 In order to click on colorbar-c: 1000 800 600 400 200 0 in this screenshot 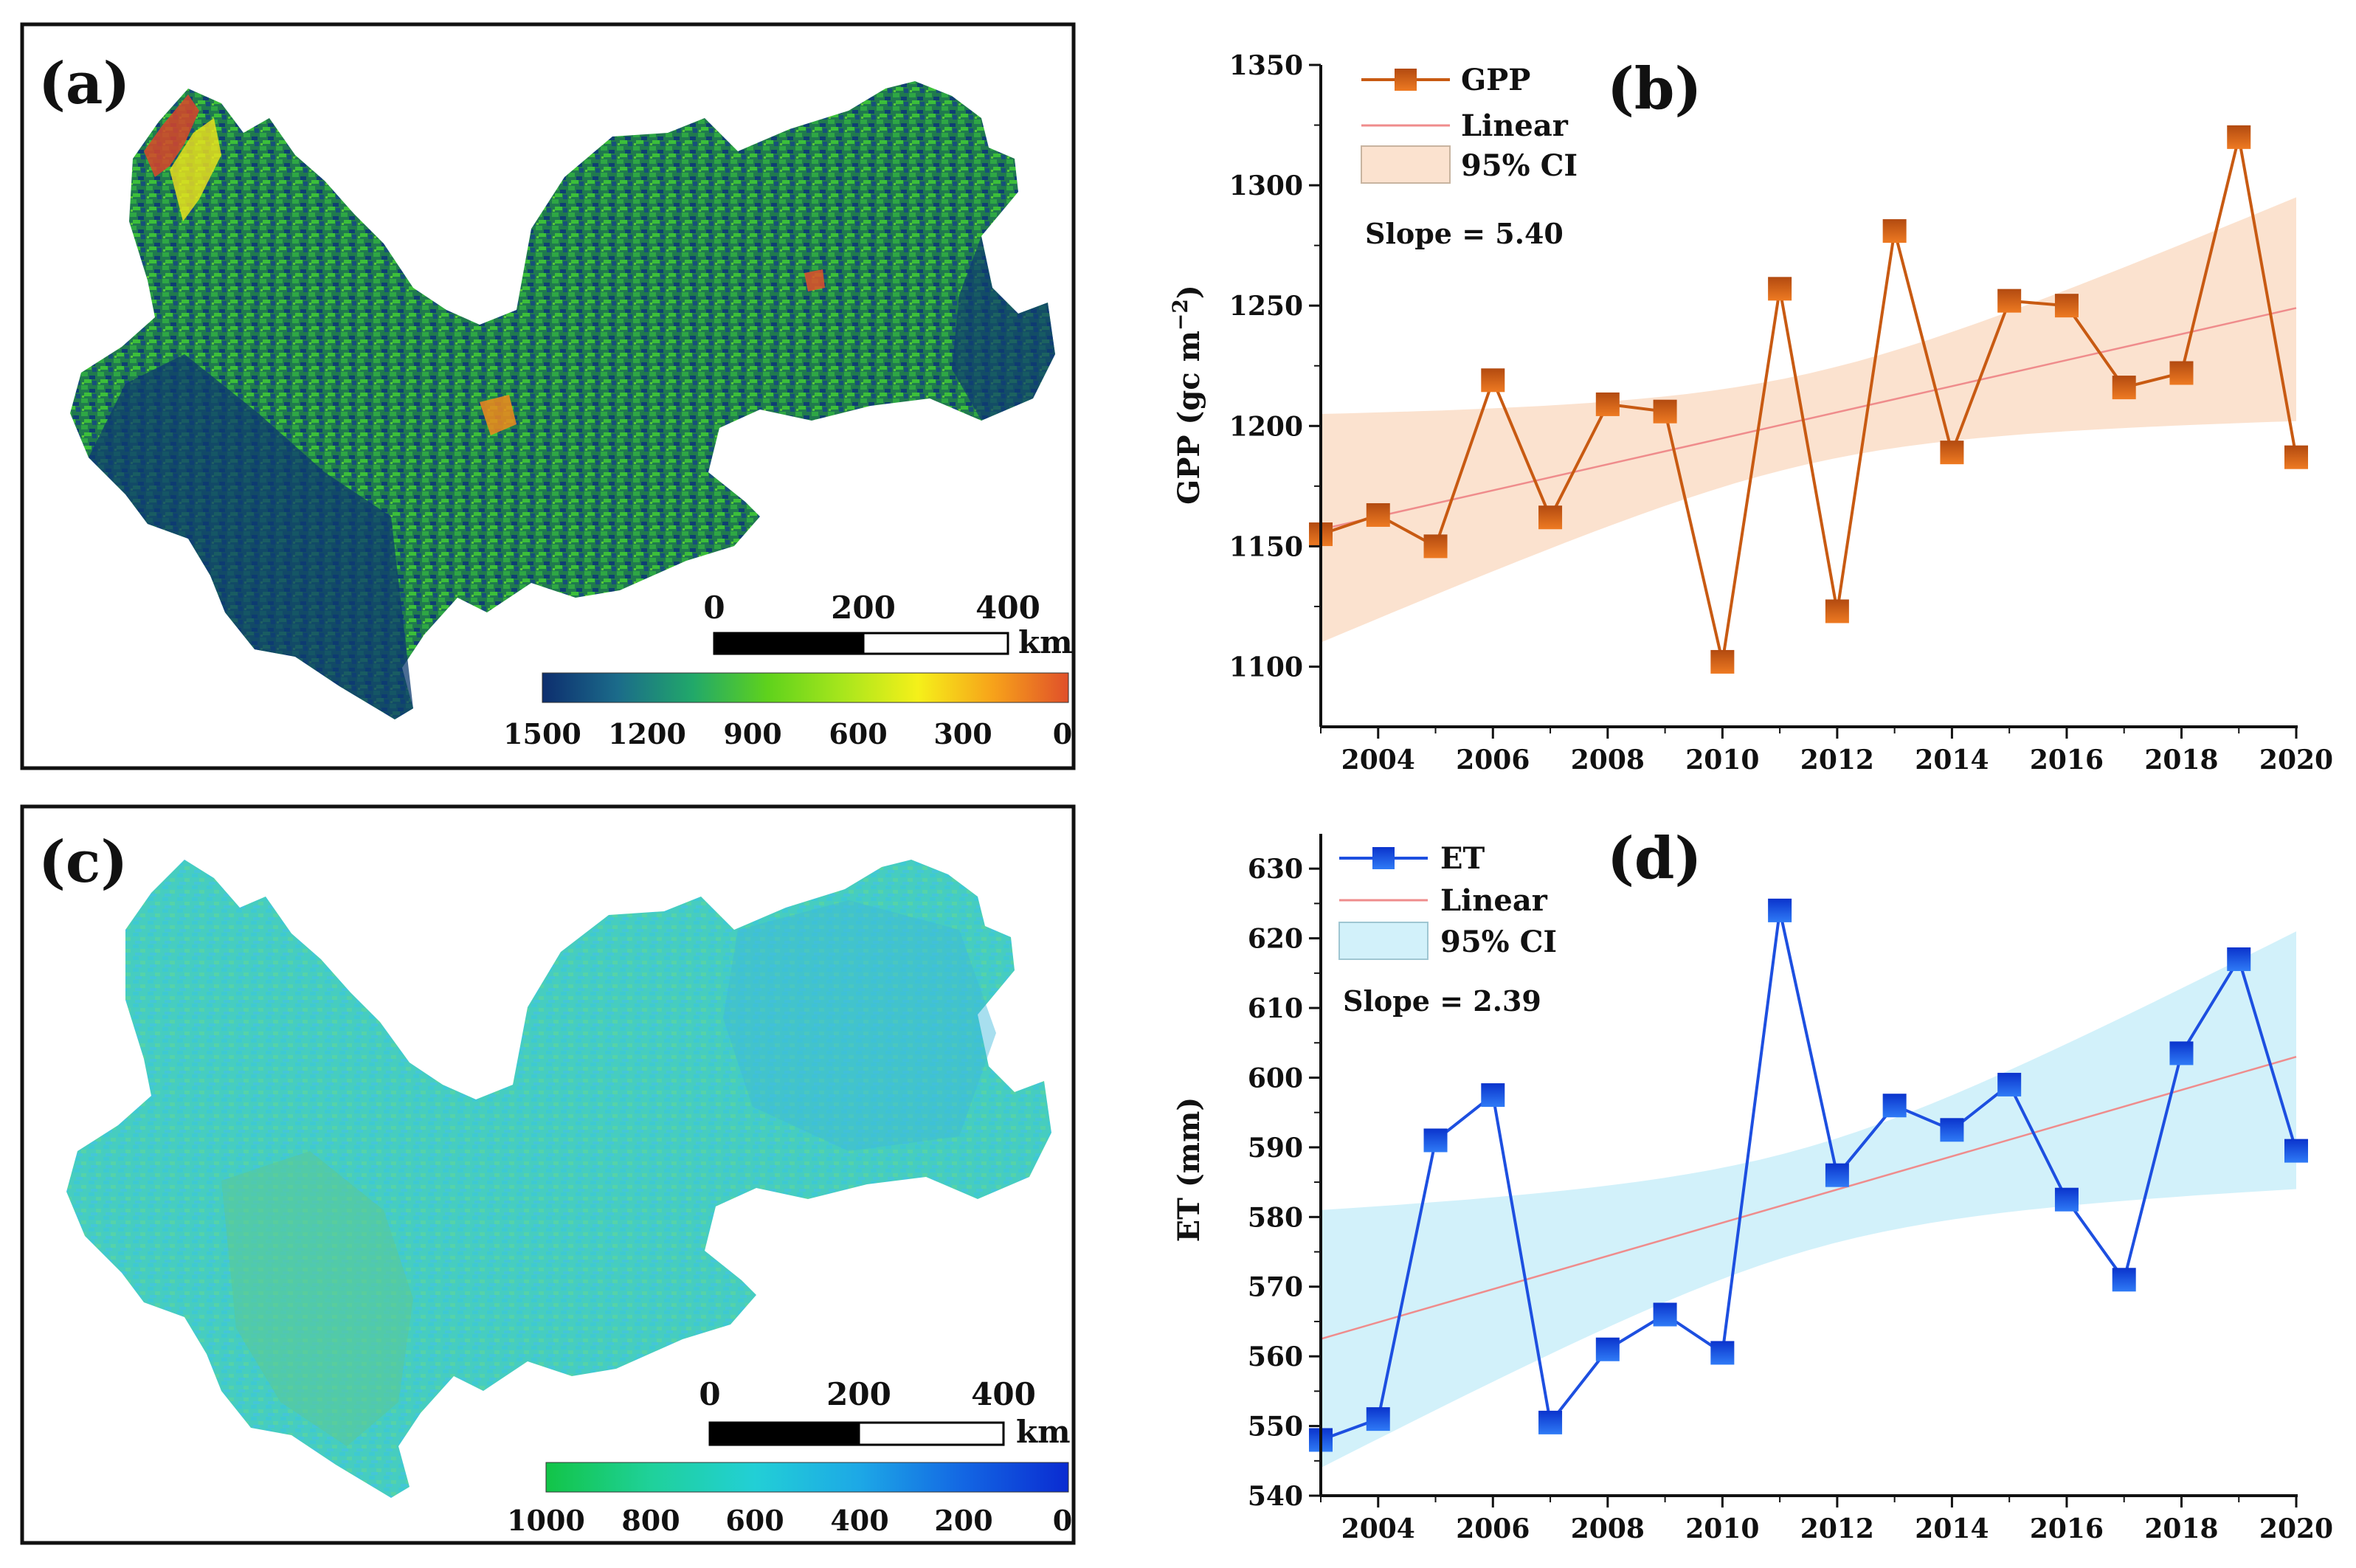, I will do `click(789, 1499)`.